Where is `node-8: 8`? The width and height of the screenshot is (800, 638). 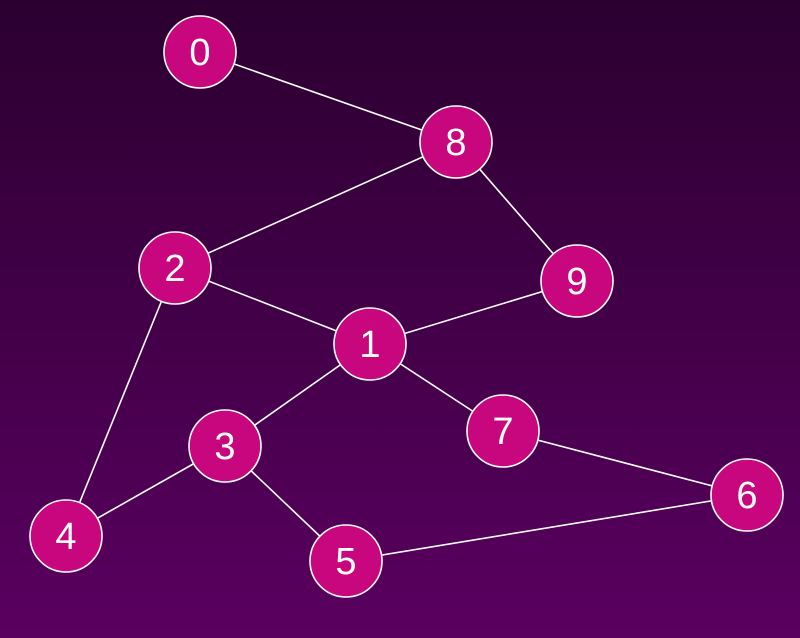 node-8: 8 is located at coordinates (456, 142).